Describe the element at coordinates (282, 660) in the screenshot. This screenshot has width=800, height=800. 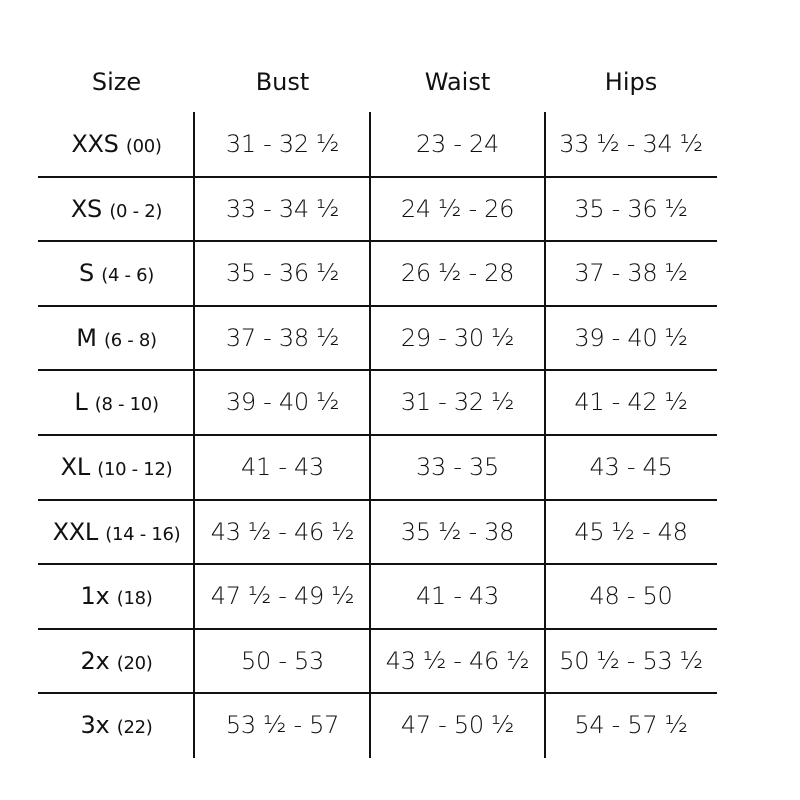
I see `bust-cell: 50 - 53` at that location.